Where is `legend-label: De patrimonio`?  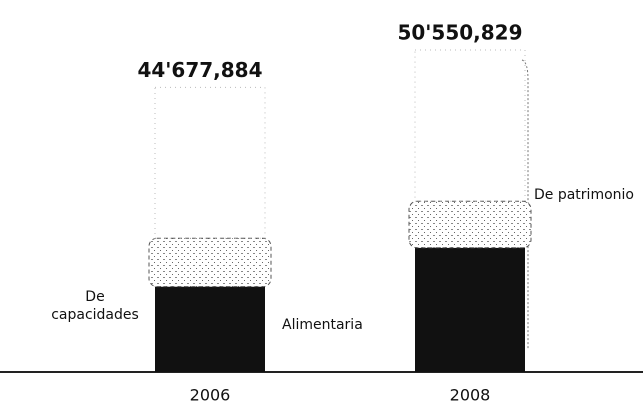 legend-label: De patrimonio is located at coordinates (584, 195).